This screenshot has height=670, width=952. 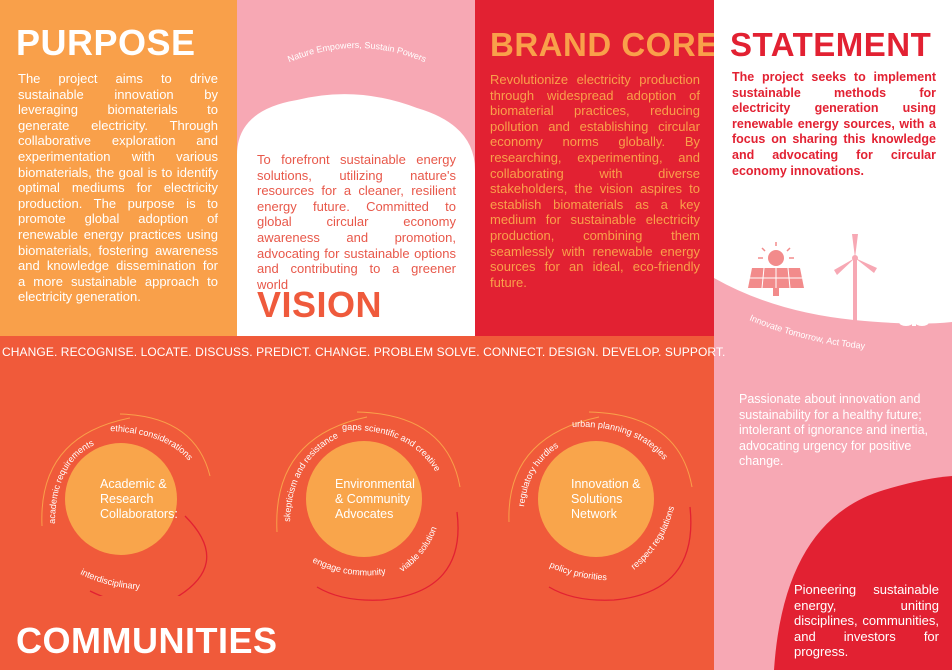 I want to click on statement-tagline-curve: Innovate Tomorrow, Act Today, so click(x=807, y=332).